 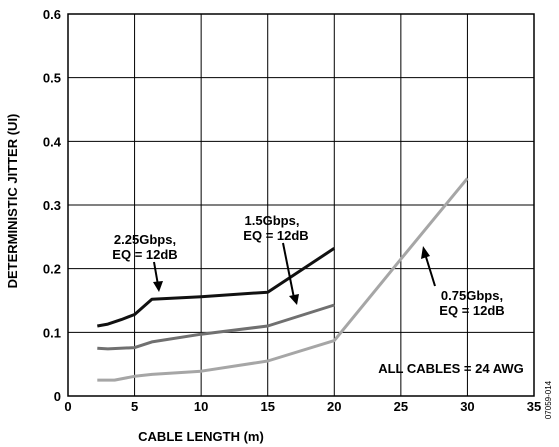 What do you see at coordinates (52, 205) in the screenshot?
I see `y-tick-label: 0.3` at bounding box center [52, 205].